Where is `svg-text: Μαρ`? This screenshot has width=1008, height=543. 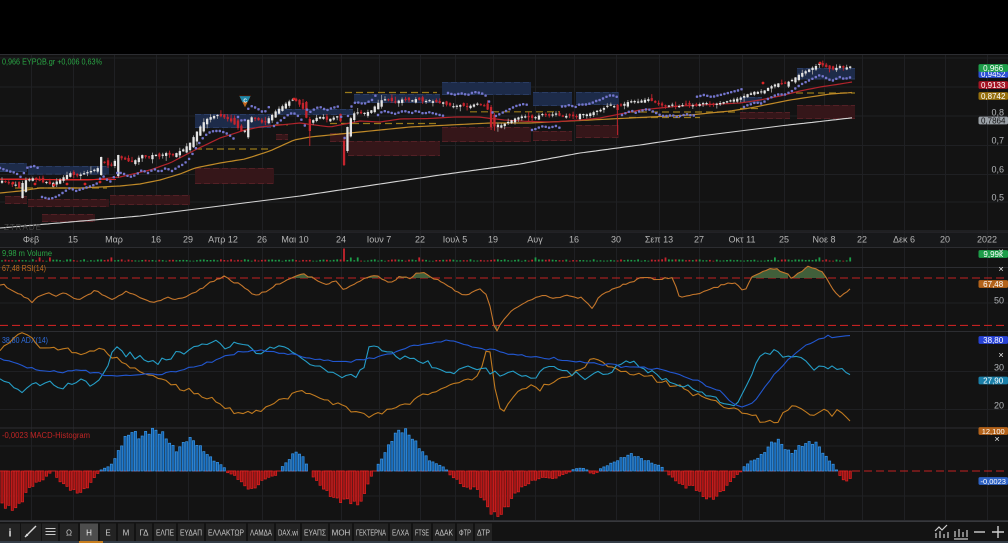
svg-text: Μαρ is located at coordinates (114, 240).